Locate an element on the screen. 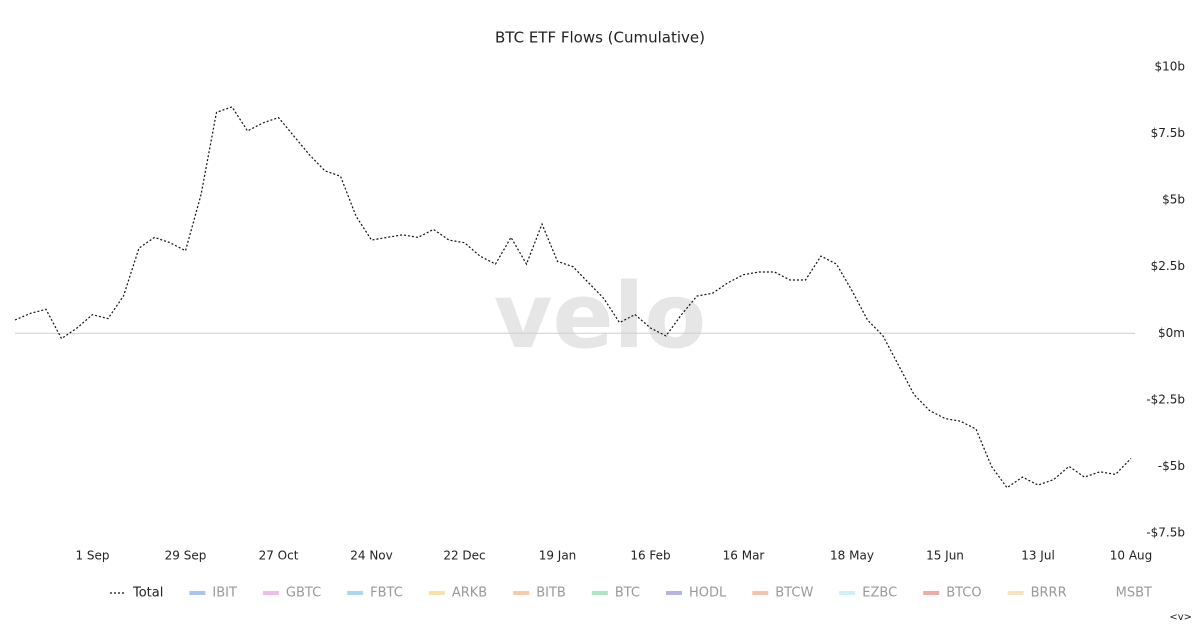  legend-label: BRRR is located at coordinates (1049, 593).